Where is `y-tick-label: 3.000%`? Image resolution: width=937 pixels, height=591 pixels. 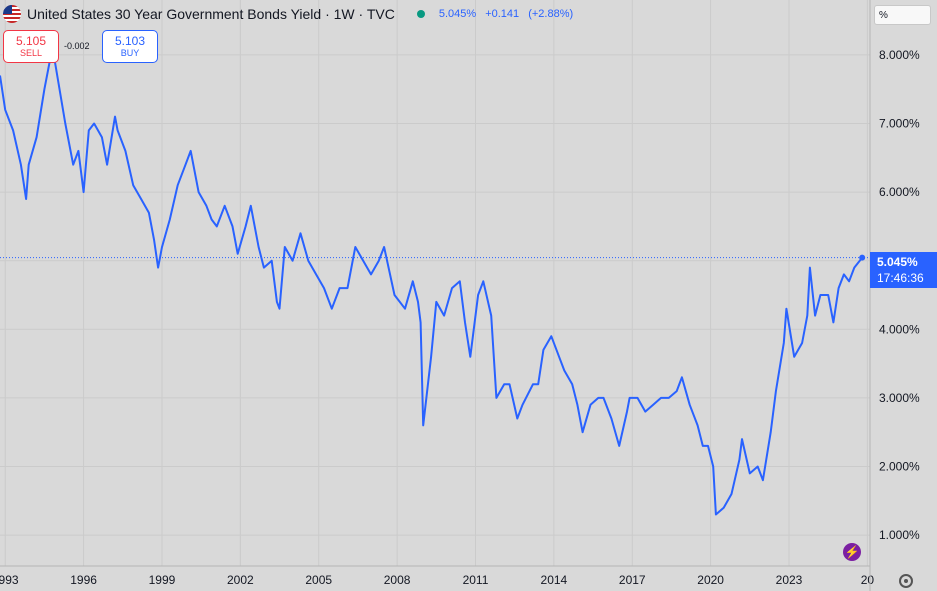 y-tick-label: 3.000% is located at coordinates (899, 398).